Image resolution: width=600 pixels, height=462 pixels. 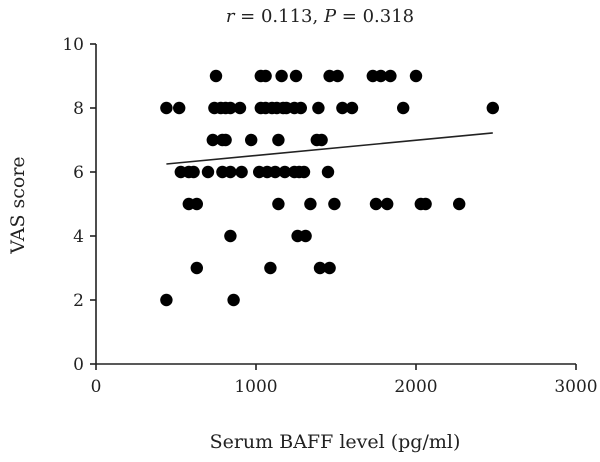 What do you see at coordinates (78, 301) in the screenshot?
I see `y-tick-label: 2` at bounding box center [78, 301].